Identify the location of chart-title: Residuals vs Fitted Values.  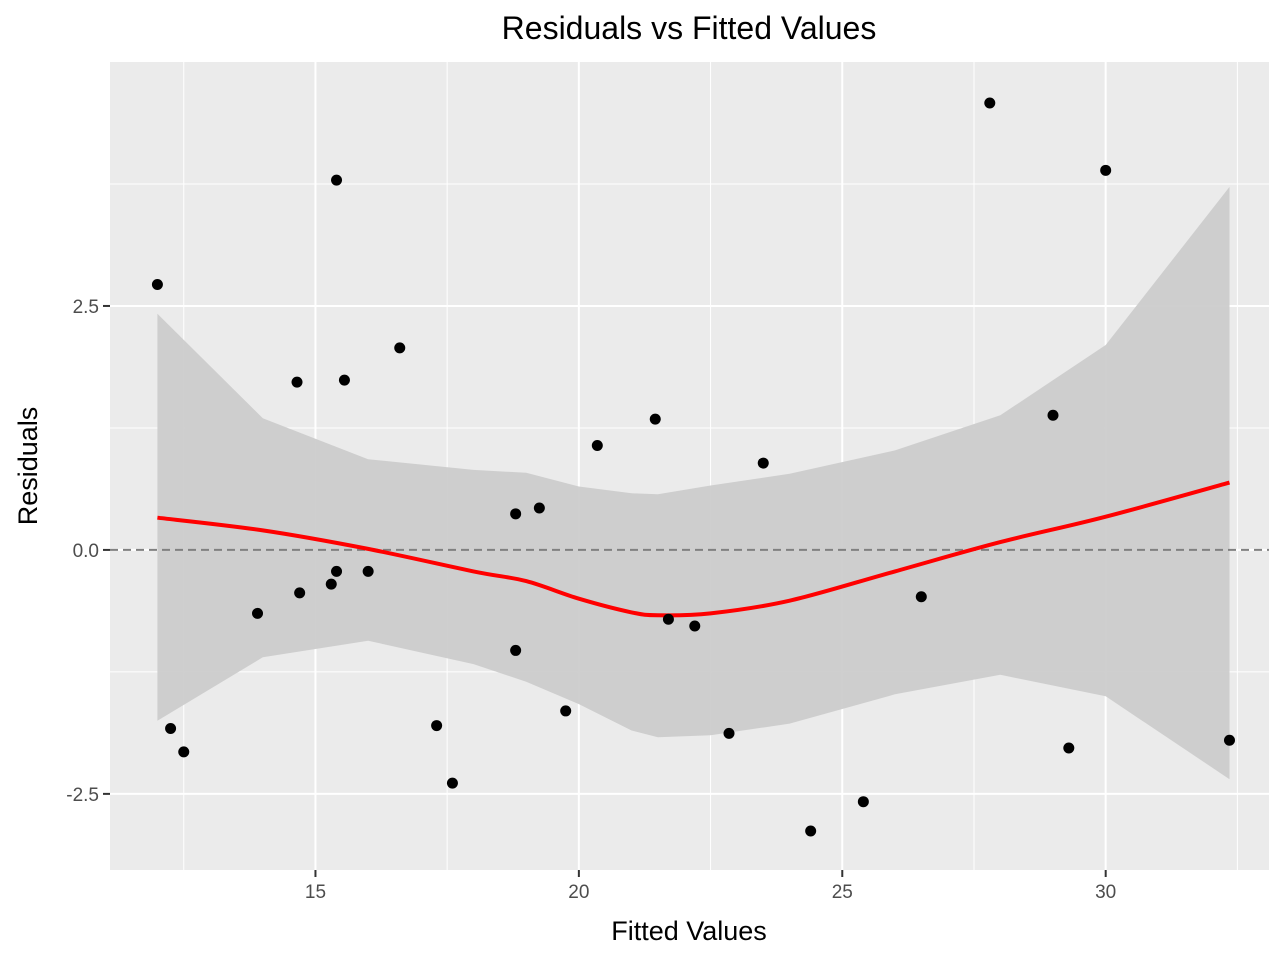
(689, 28).